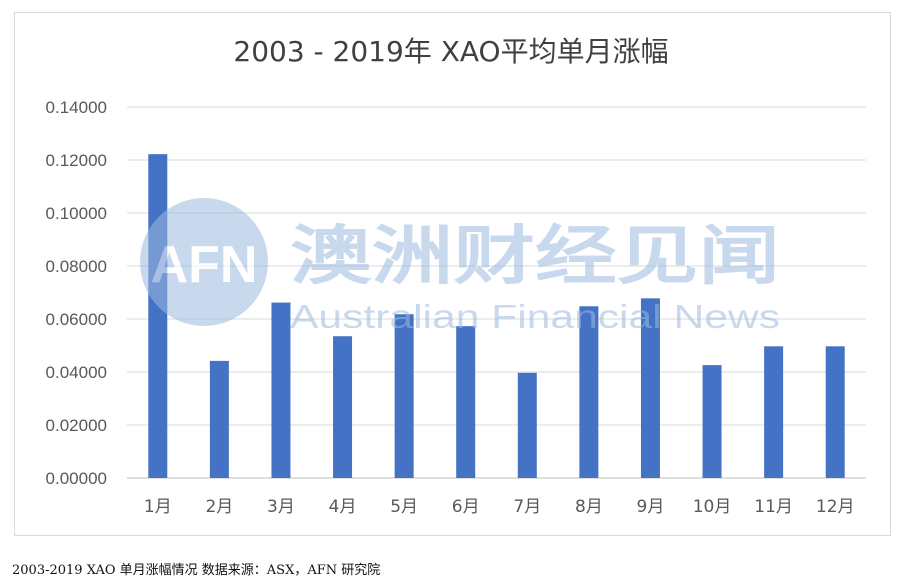  What do you see at coordinates (76, 266) in the screenshot?
I see `y-tick-label: 0.08000` at bounding box center [76, 266].